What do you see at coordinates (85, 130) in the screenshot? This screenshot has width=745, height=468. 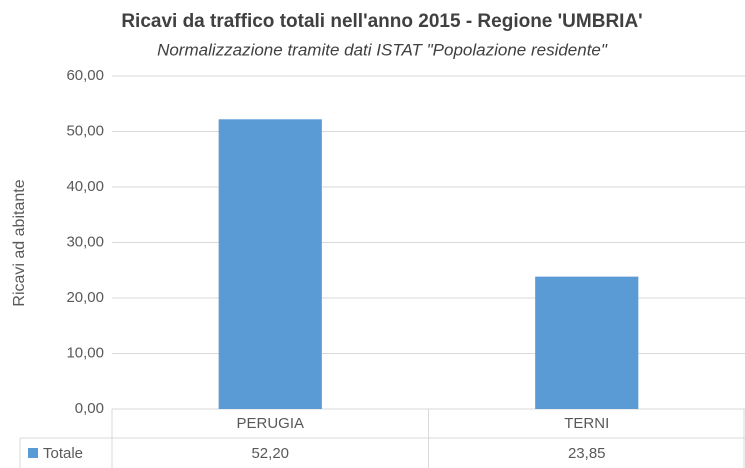 I see `y-tick-label: 50,00` at bounding box center [85, 130].